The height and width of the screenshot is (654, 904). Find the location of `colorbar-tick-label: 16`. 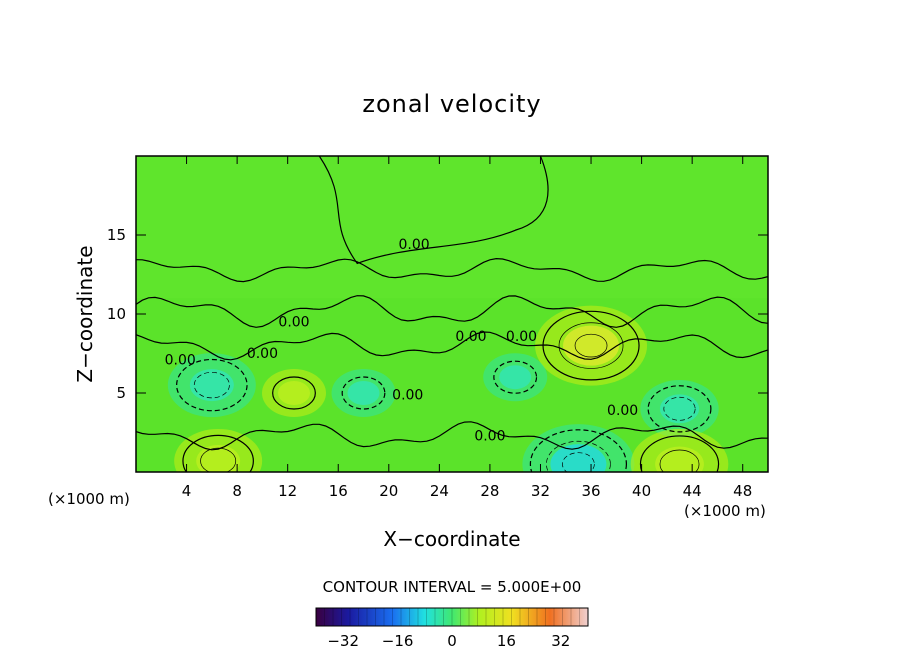

colorbar-tick-label: 16 is located at coordinates (506, 641).